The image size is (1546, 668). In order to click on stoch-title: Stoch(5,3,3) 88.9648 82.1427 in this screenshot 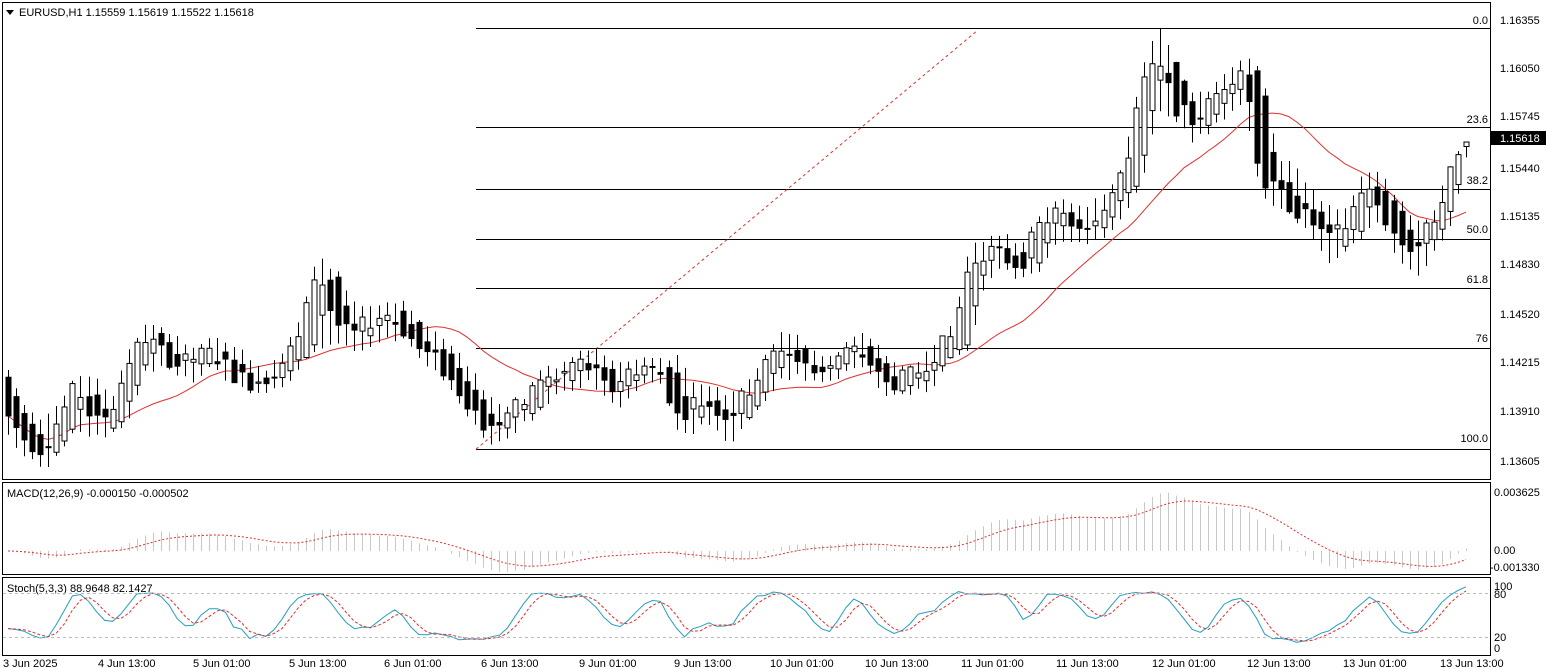, I will do `click(80, 589)`.